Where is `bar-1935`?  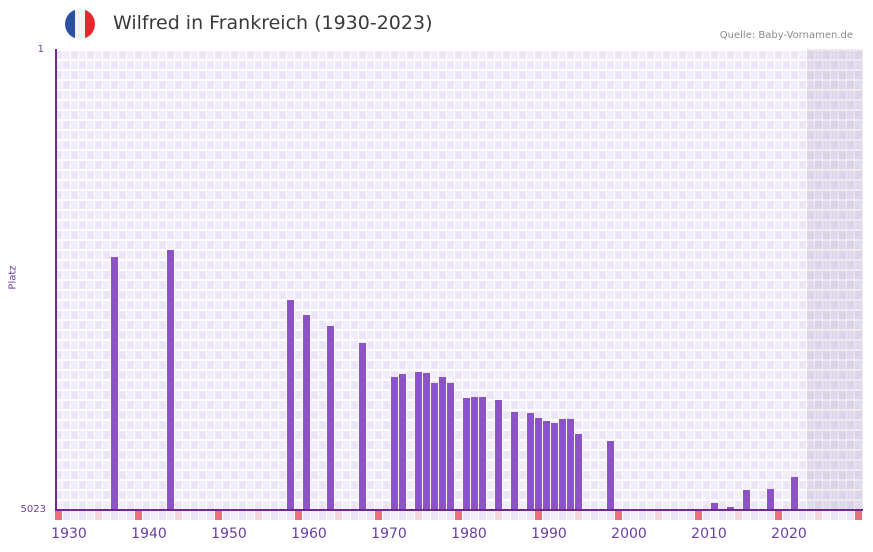 bar-1935 is located at coordinates (114, 383).